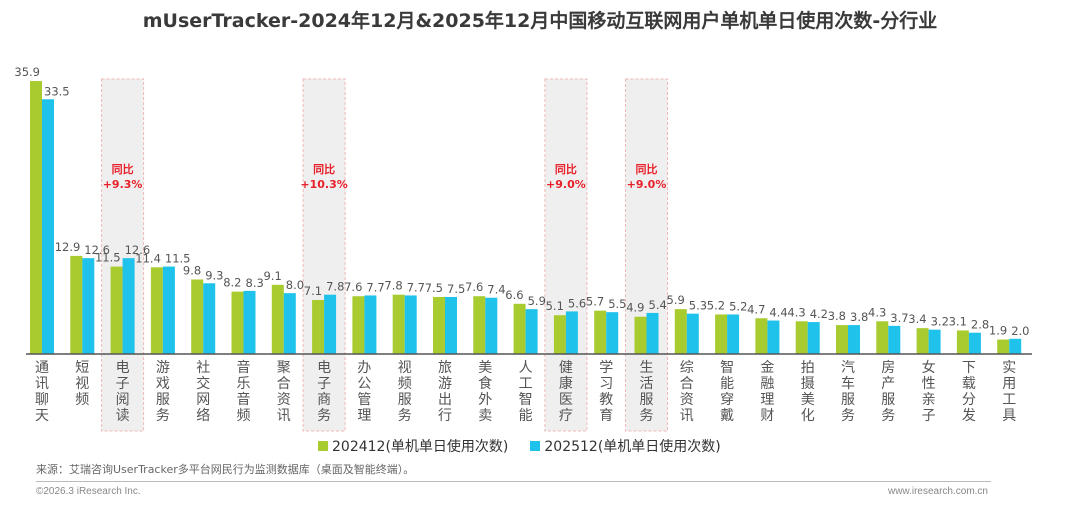 The width and height of the screenshot is (1080, 505). Describe the element at coordinates (82, 384) in the screenshot. I see `tick-label: 视` at that location.